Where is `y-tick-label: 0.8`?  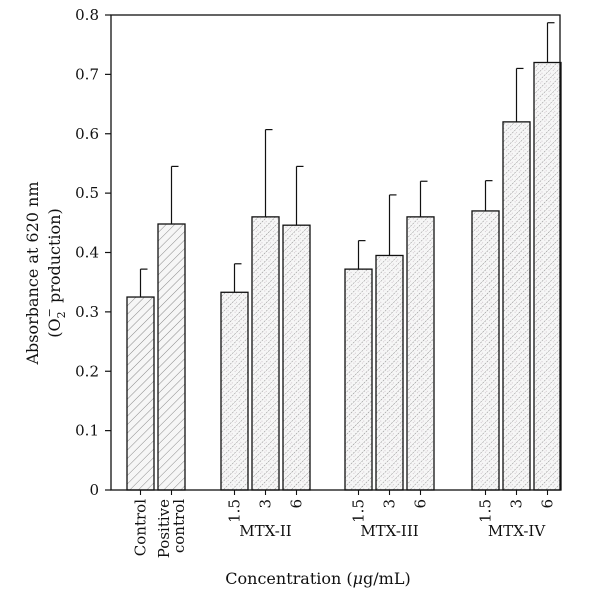
y-tick-label: 0.8 is located at coordinates (87, 15).